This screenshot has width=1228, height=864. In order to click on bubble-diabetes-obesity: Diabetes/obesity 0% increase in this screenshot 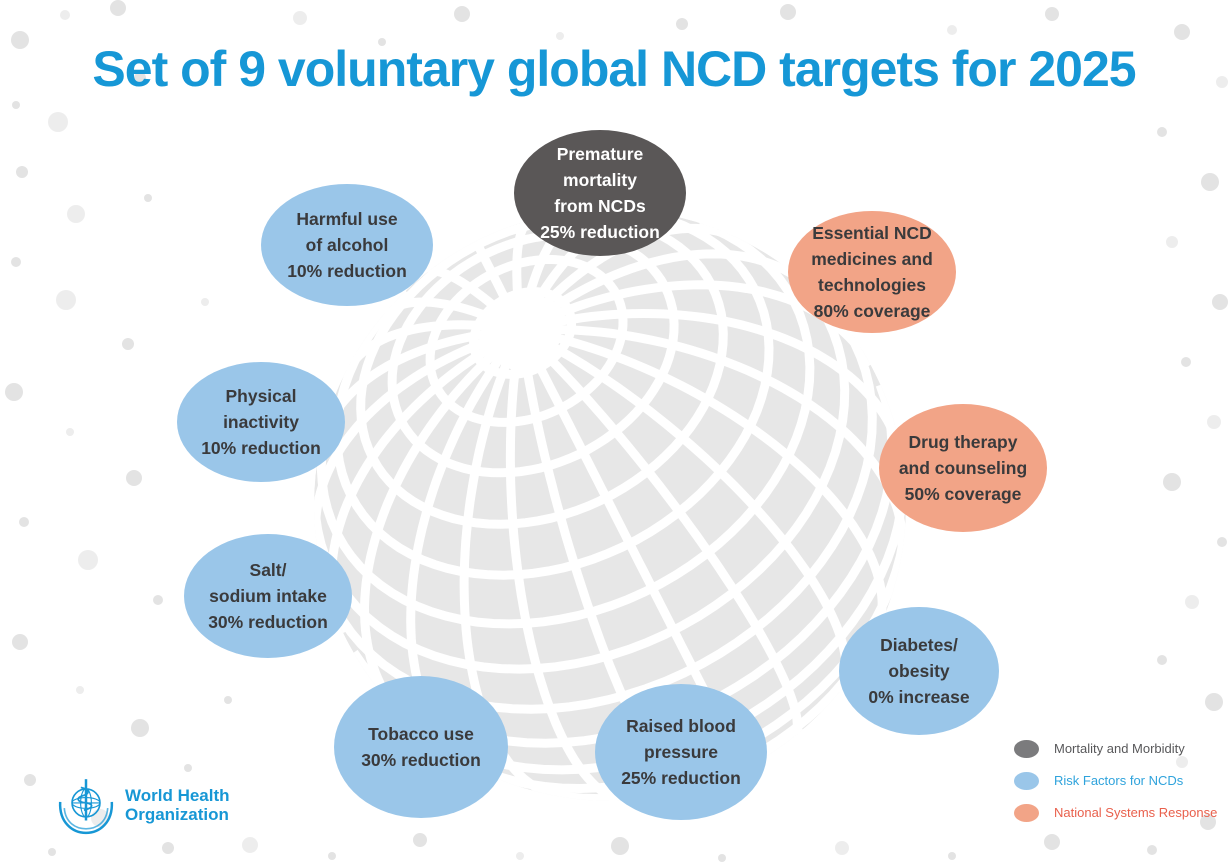, I will do `click(919, 671)`.